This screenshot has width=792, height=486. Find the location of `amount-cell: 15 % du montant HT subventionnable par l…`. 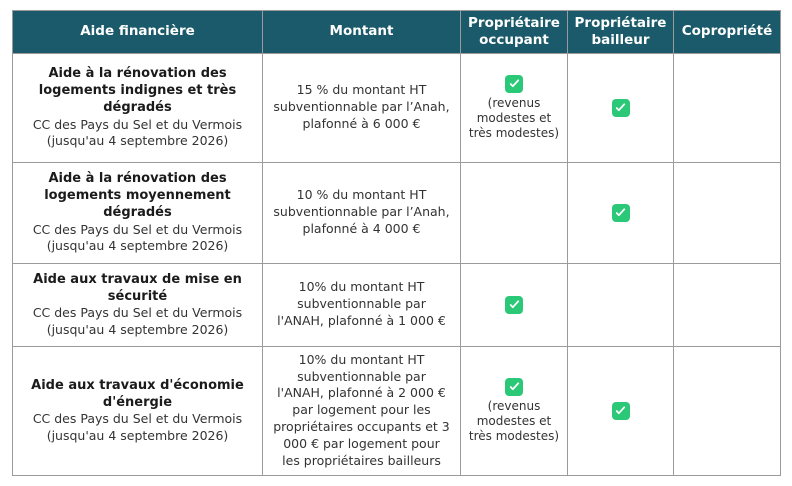

amount-cell: 15 % du montant HT subventionnable par l… is located at coordinates (361, 107).